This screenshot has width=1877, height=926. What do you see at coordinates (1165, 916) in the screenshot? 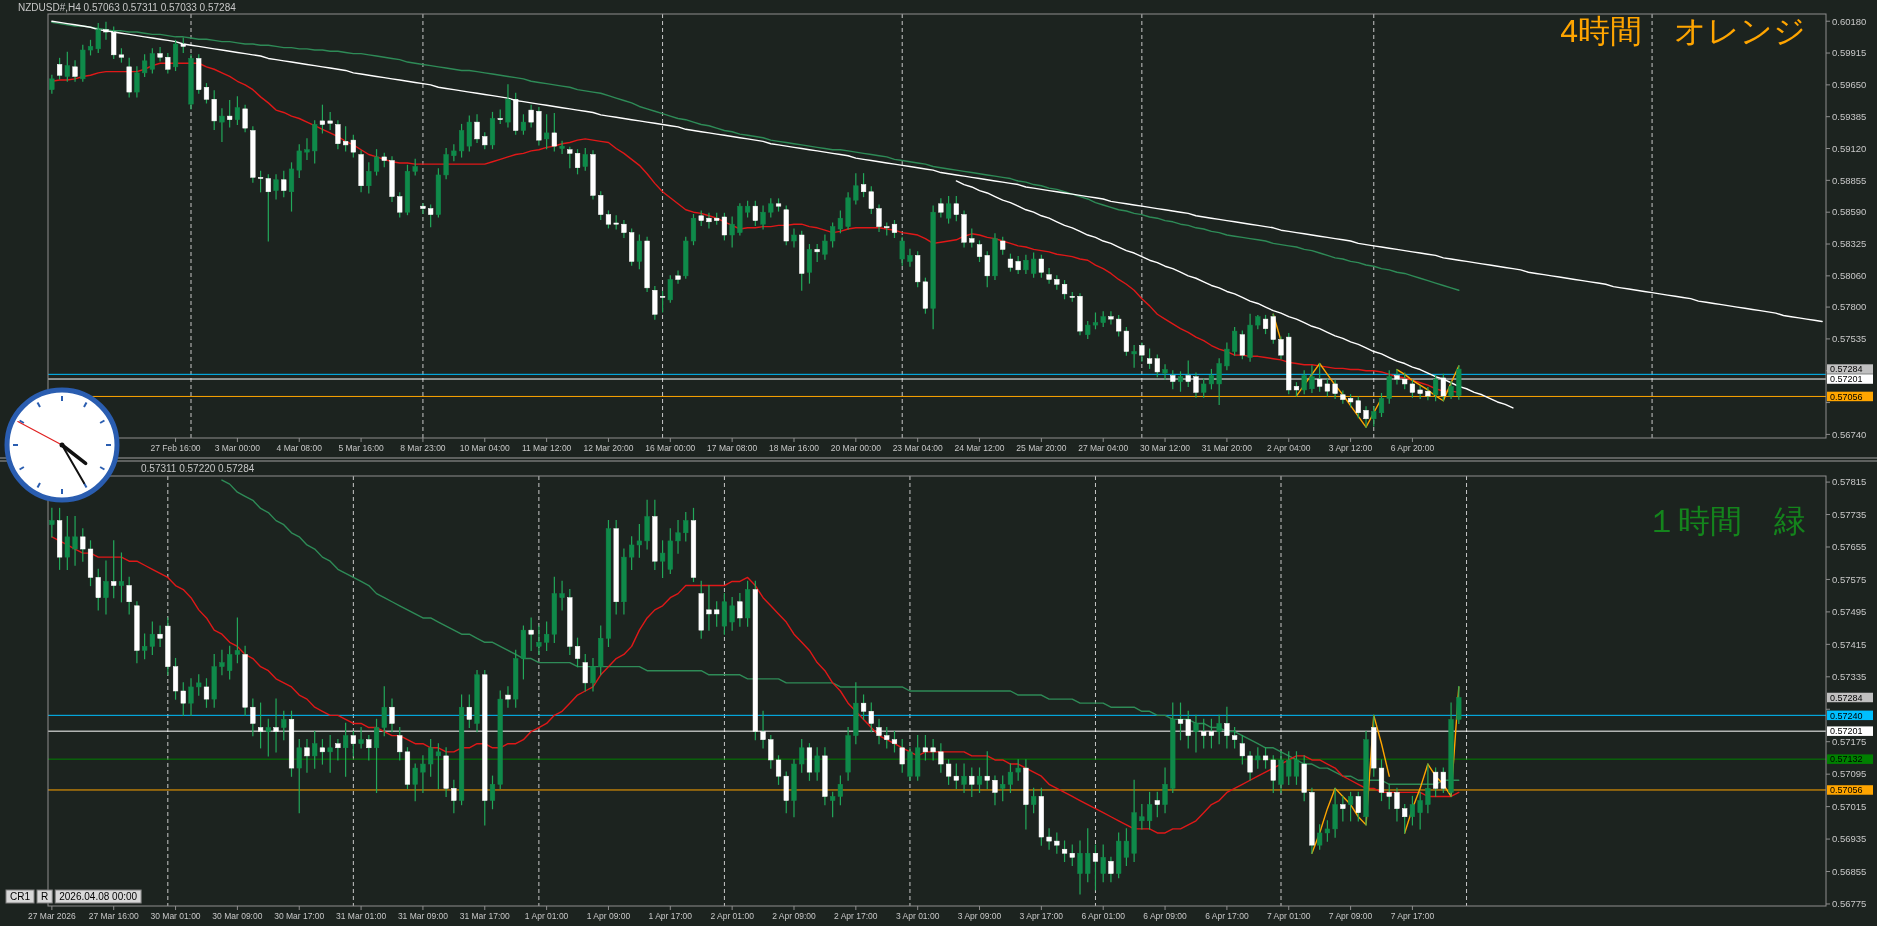
I see `x-tick-label: 6 Apr 09:00` at bounding box center [1165, 916].